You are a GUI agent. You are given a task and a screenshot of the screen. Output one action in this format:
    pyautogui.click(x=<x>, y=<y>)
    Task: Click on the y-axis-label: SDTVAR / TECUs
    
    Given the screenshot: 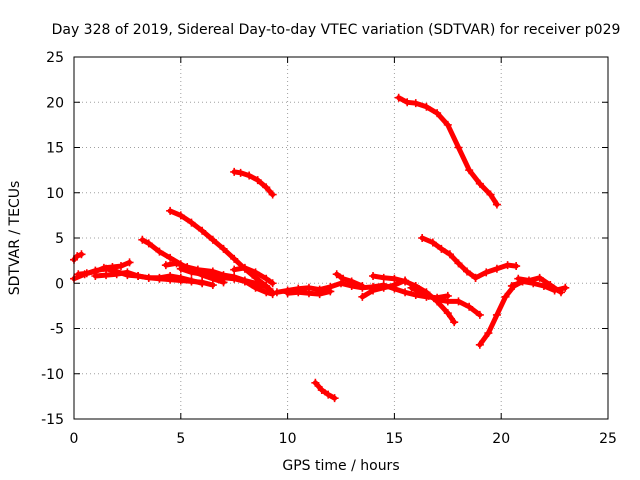 What is the action you would take?
    pyautogui.click(x=15, y=238)
    